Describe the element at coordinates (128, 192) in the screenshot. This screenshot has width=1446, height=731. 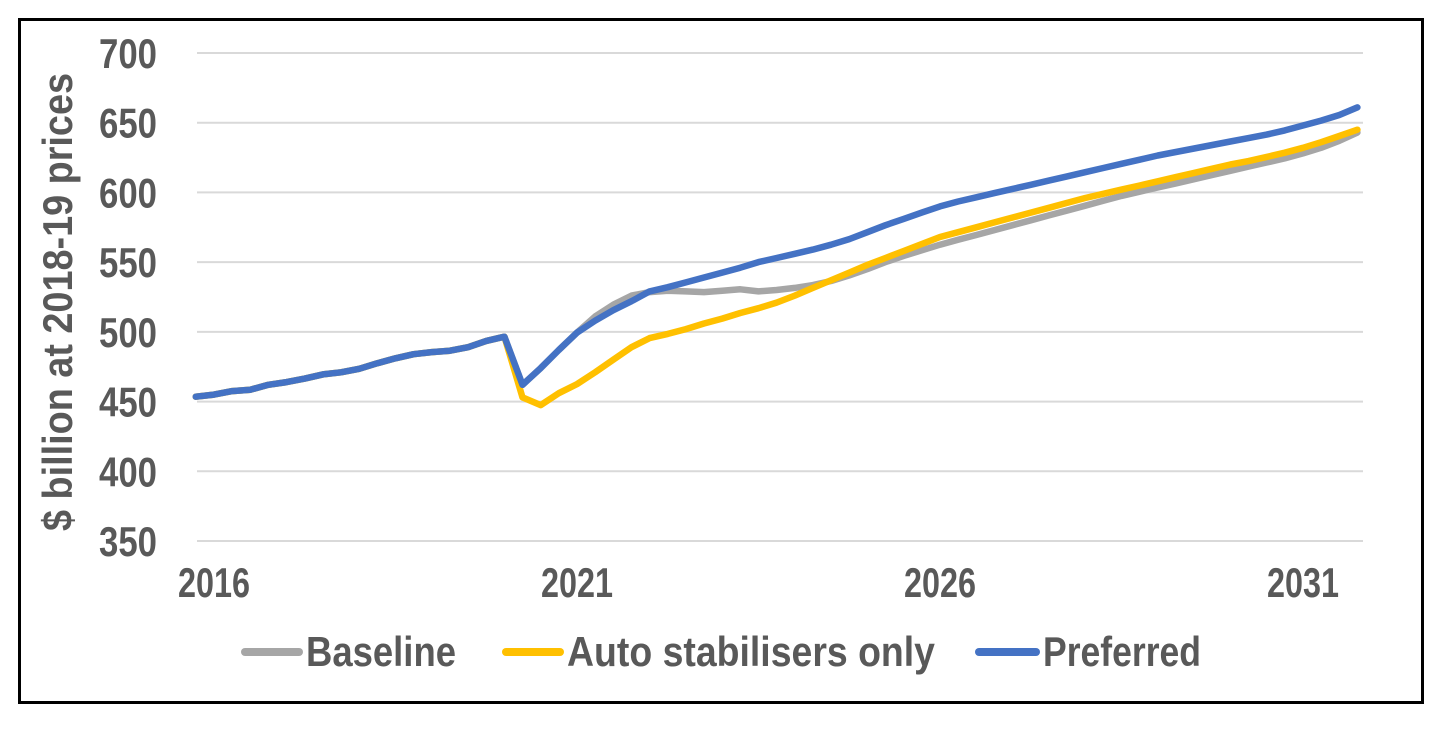
I see `y-tick-label: 600` at that location.